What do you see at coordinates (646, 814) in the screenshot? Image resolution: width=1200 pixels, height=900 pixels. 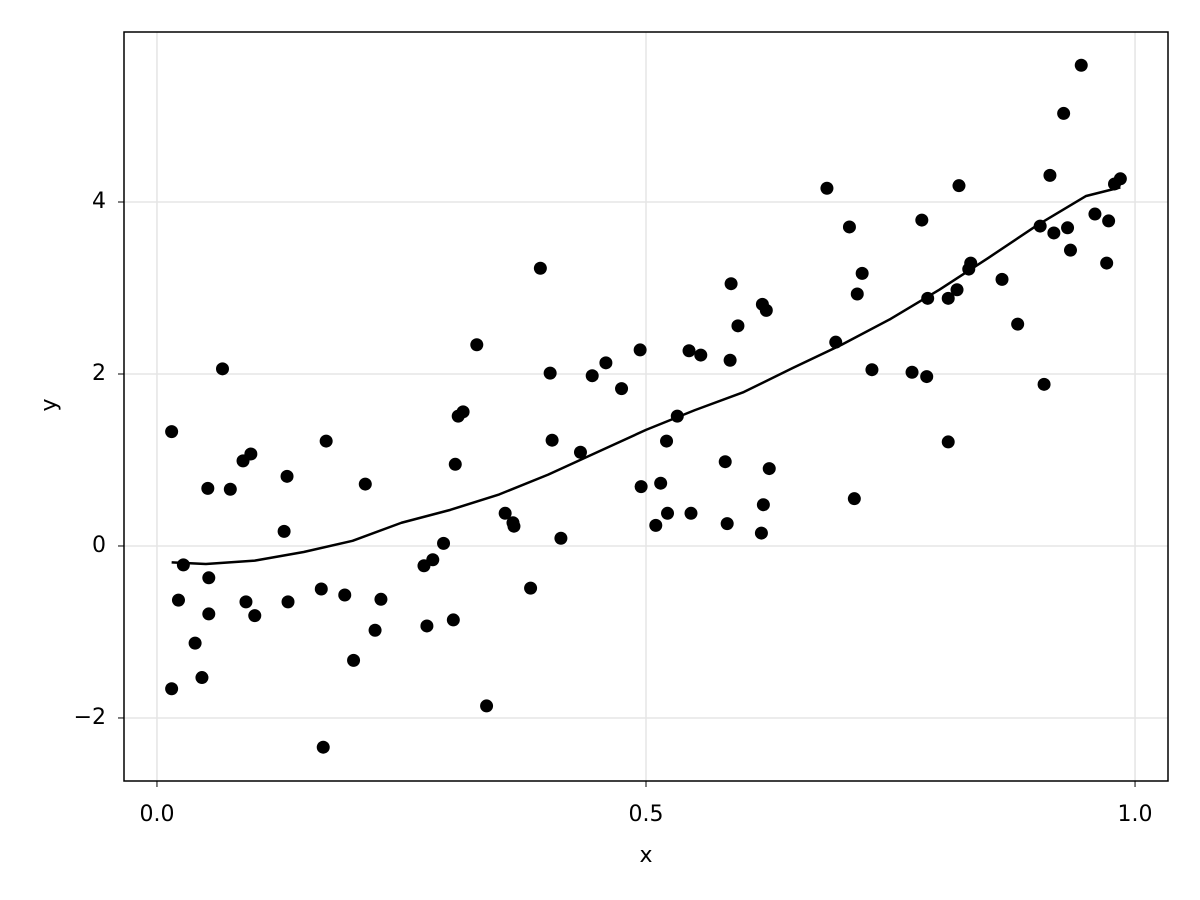 I see `x-tick-label: 0.5` at bounding box center [646, 814].